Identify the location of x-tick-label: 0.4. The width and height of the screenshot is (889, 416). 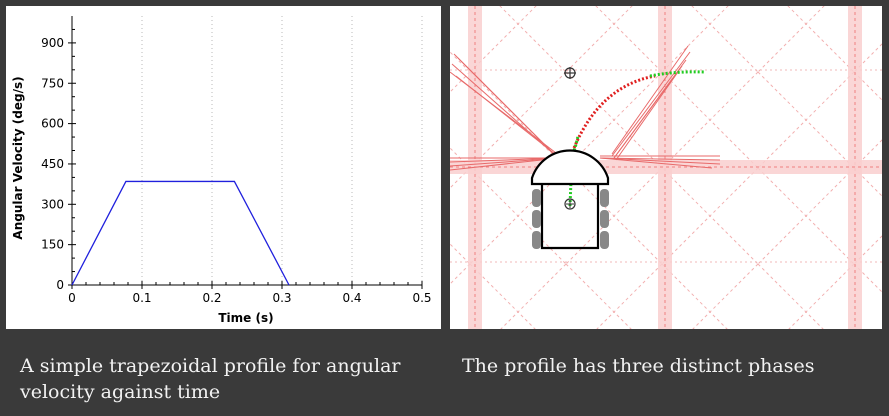
(351, 298).